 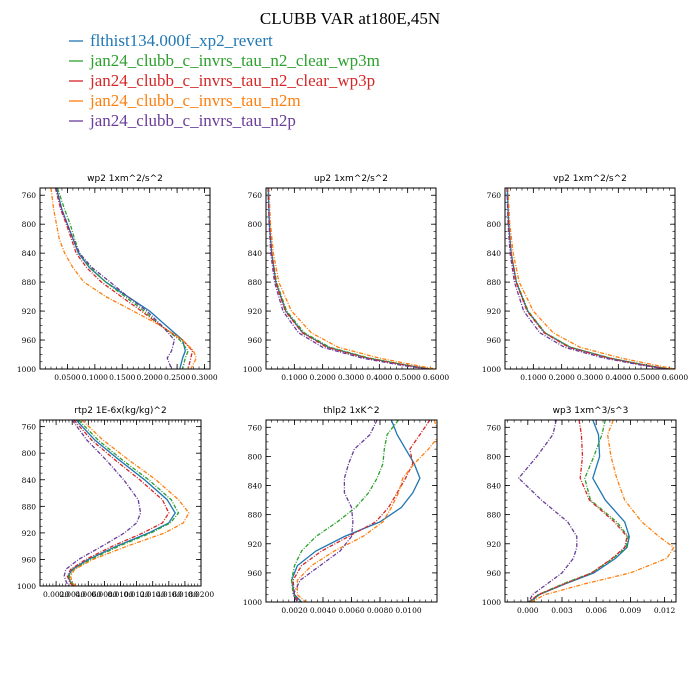 What do you see at coordinates (153, 594) in the screenshot?
I see `x-tick-label: 0.0140` at bounding box center [153, 594].